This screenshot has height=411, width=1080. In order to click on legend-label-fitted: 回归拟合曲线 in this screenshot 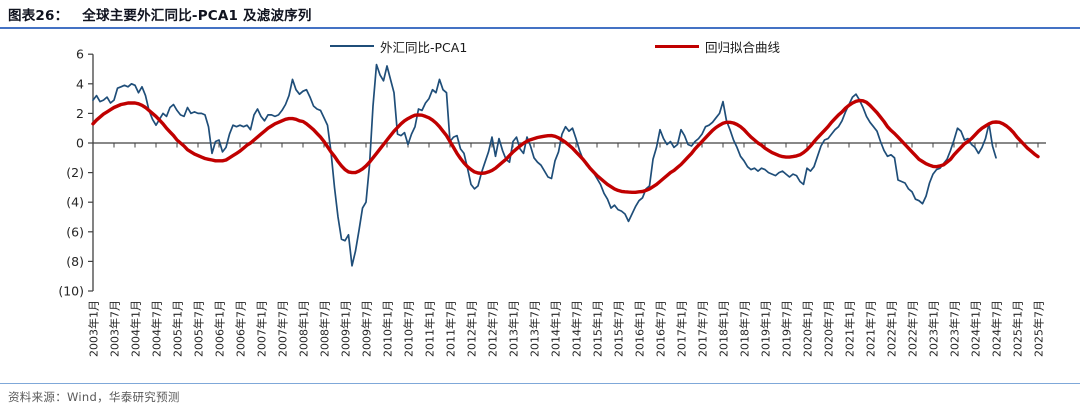, I will do `click(743, 47)`.